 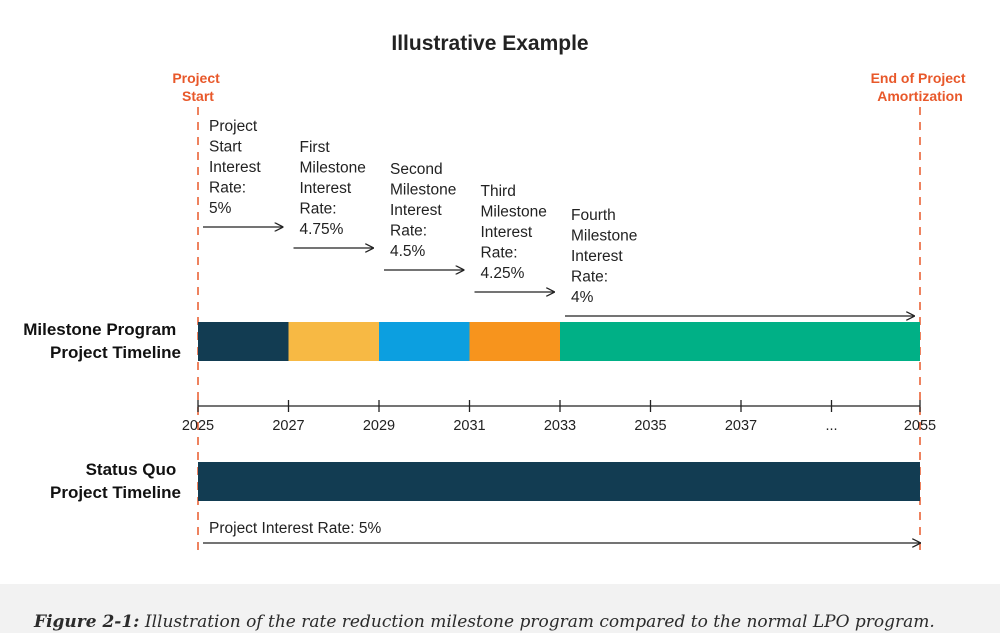 What do you see at coordinates (196, 78) in the screenshot?
I see `start-marker-line-1: Project` at bounding box center [196, 78].